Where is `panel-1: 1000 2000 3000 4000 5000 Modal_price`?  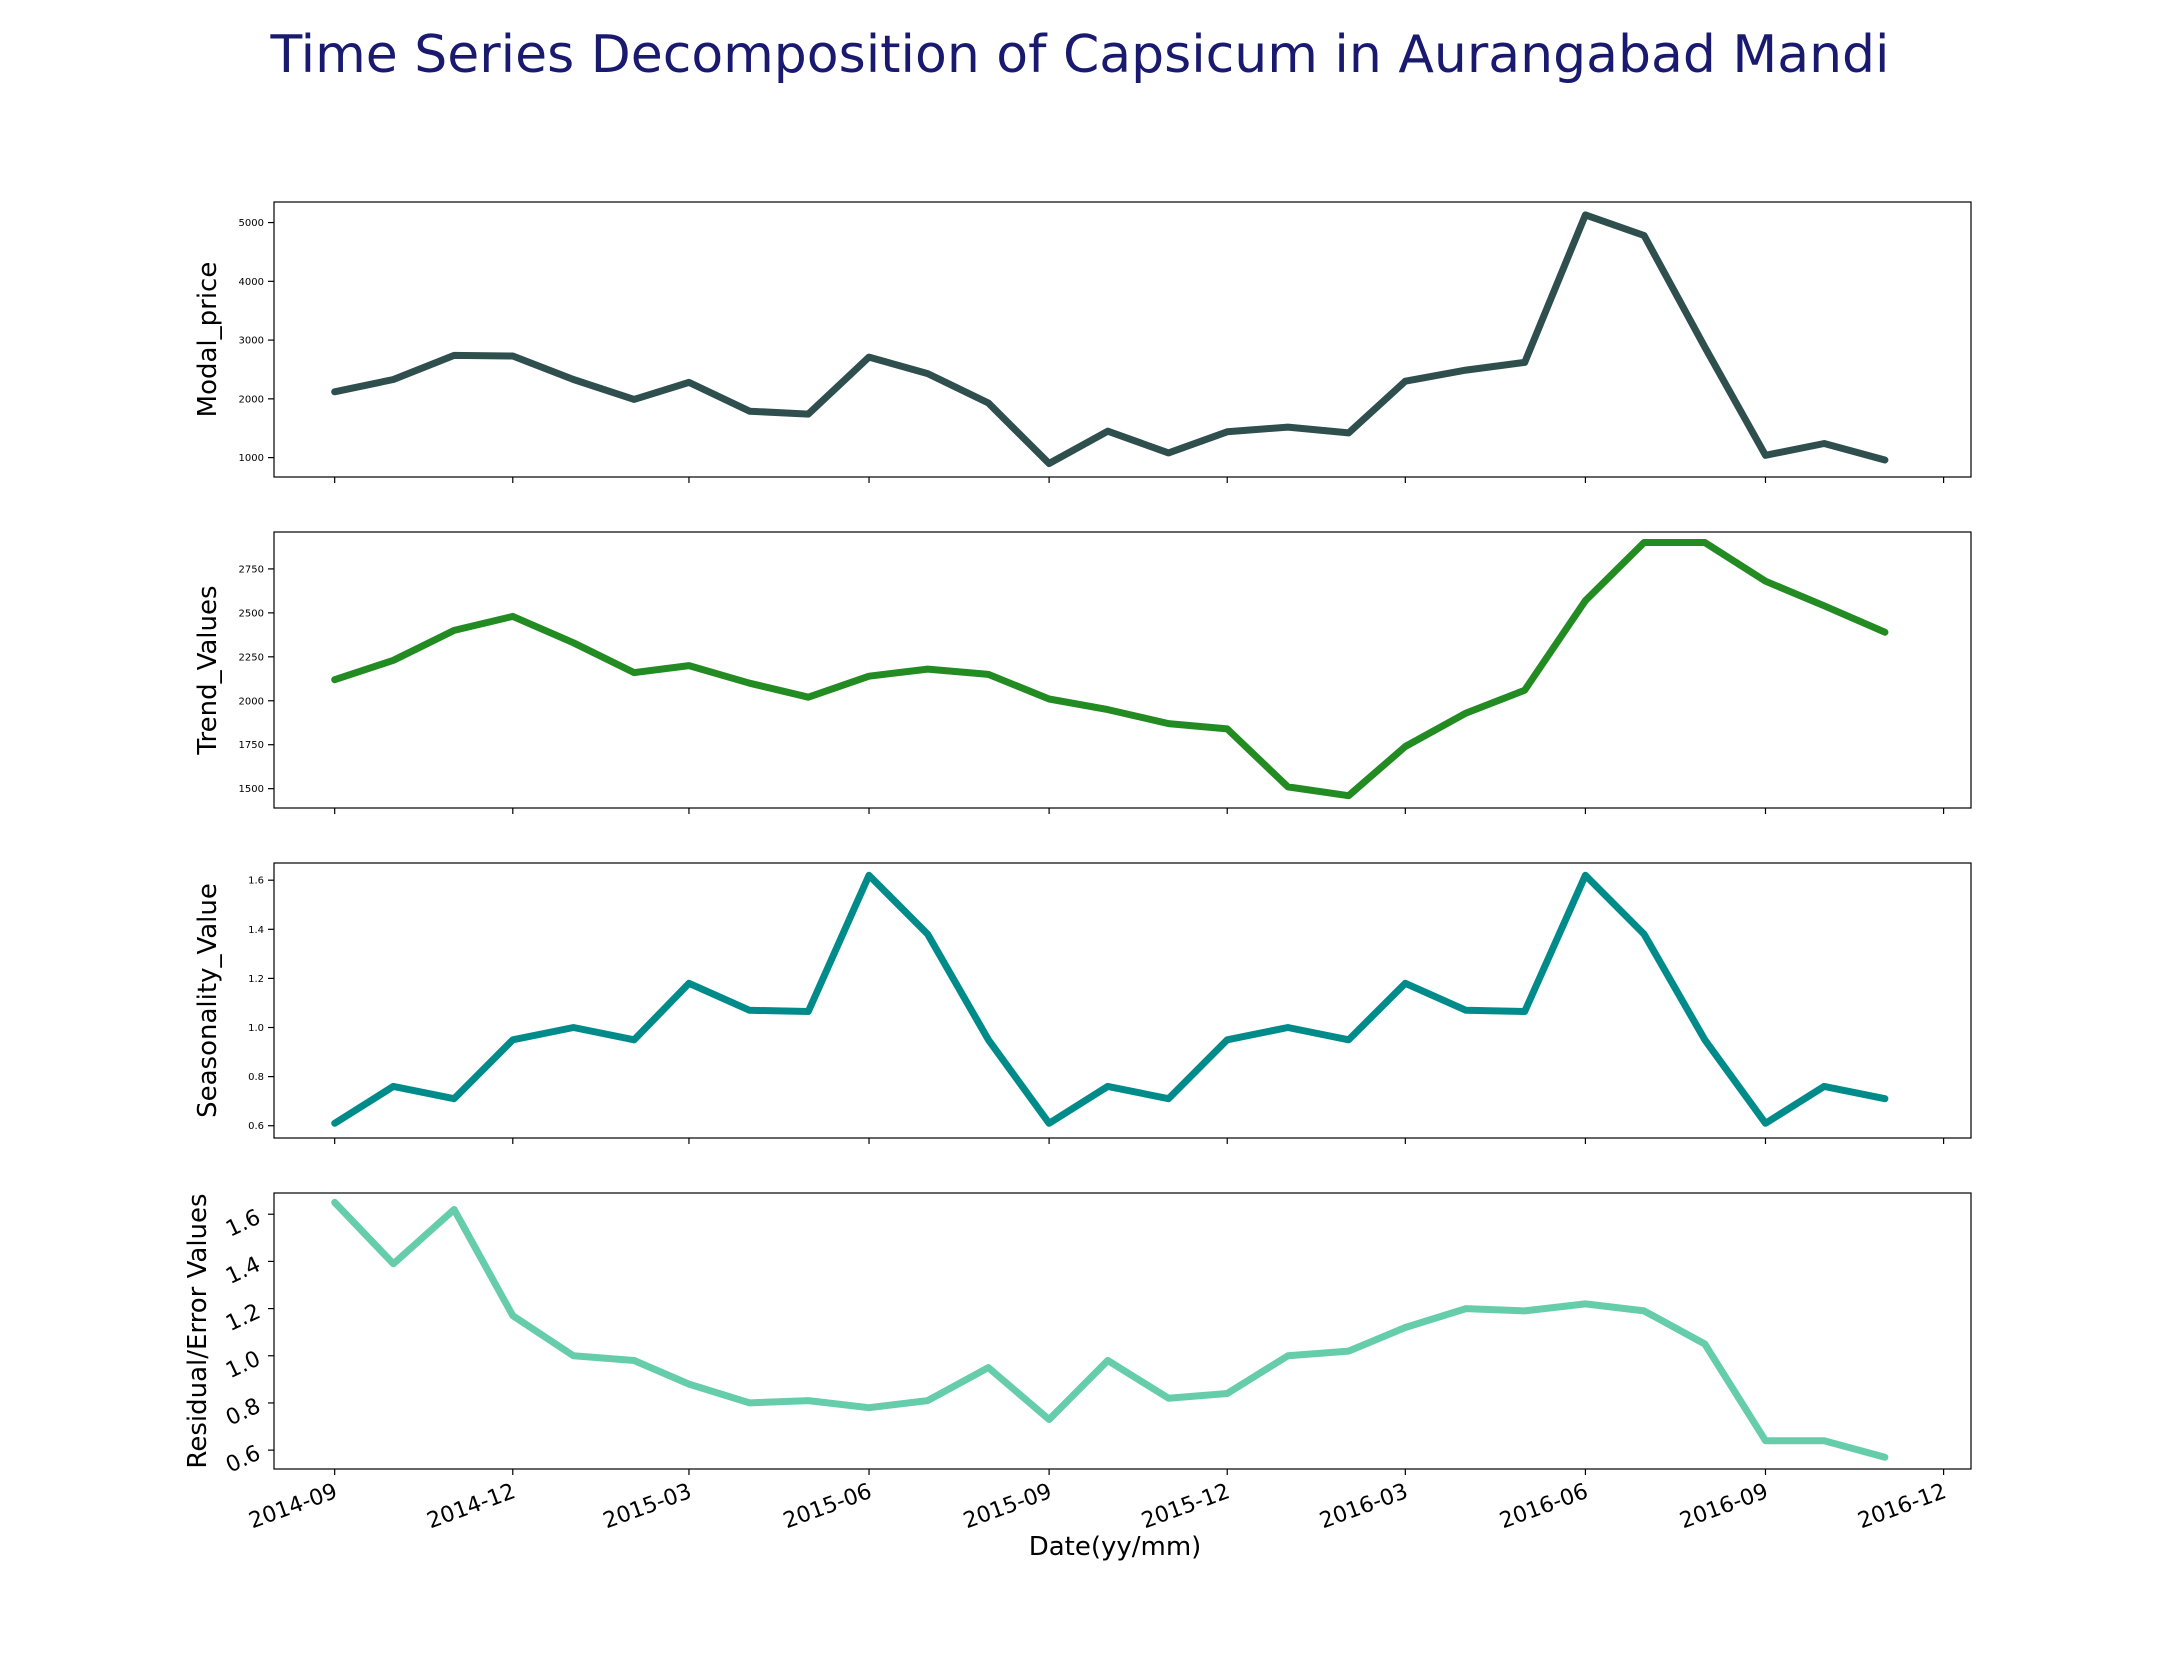
panel-1: 1000 2000 3000 4000 5000 Modal_price is located at coordinates (1082, 342).